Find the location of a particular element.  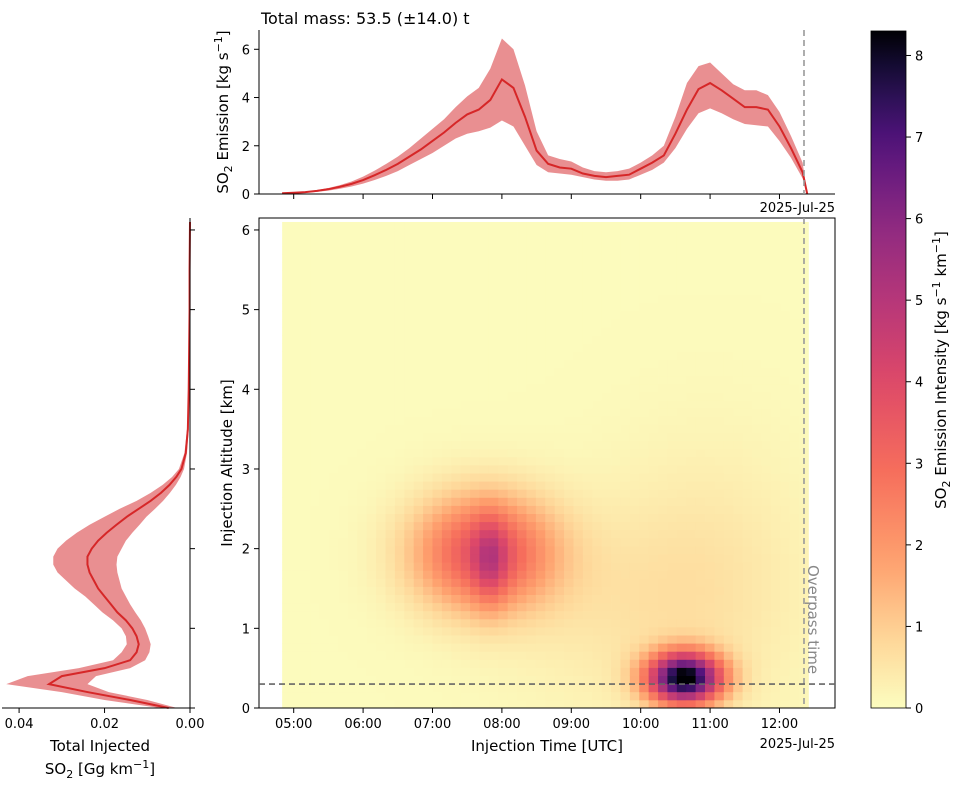

colorbar-label: SO2 Emission Intensity [kg s−1 km−1] is located at coordinates (941, 370).